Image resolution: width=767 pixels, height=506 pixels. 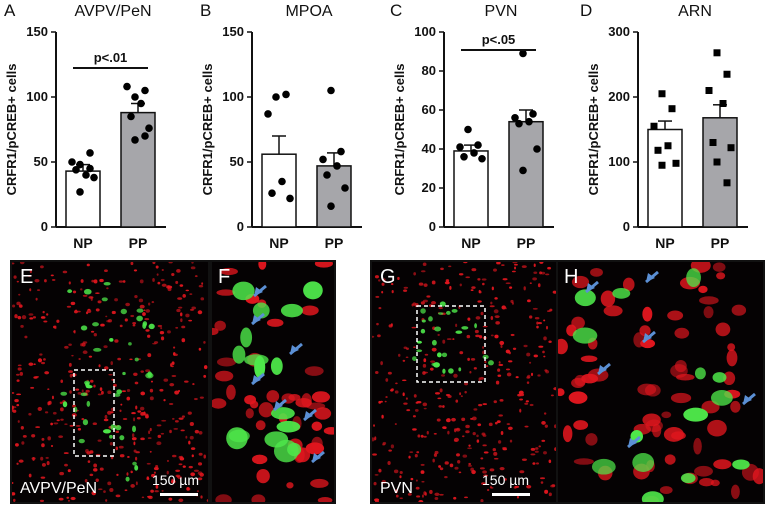 What do you see at coordinates (505, 480) in the screenshot?
I see `micrograph-g-scale-label: 150 µm` at bounding box center [505, 480].